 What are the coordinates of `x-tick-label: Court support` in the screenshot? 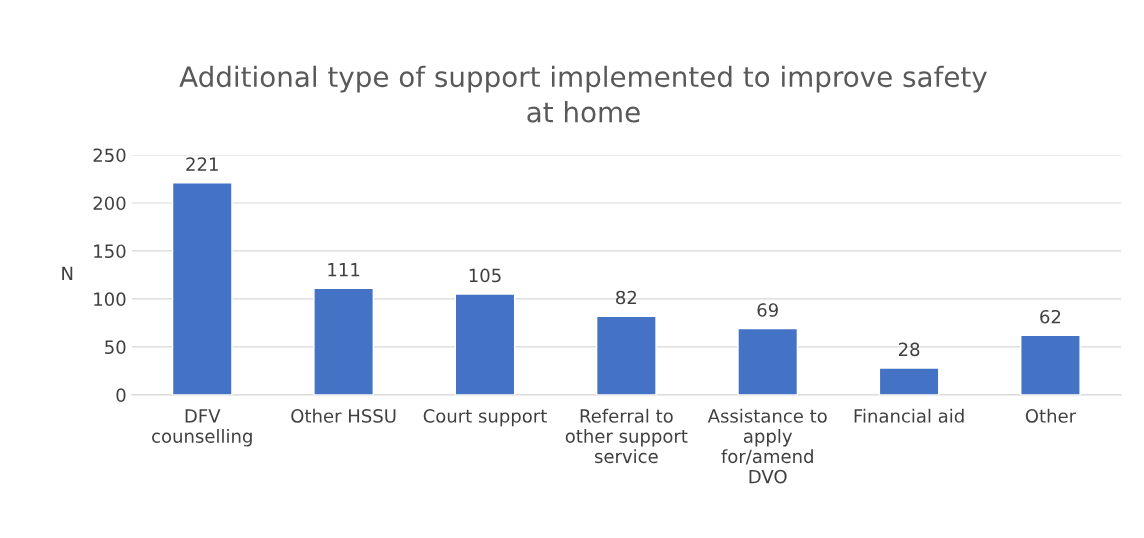 It's located at (485, 418).